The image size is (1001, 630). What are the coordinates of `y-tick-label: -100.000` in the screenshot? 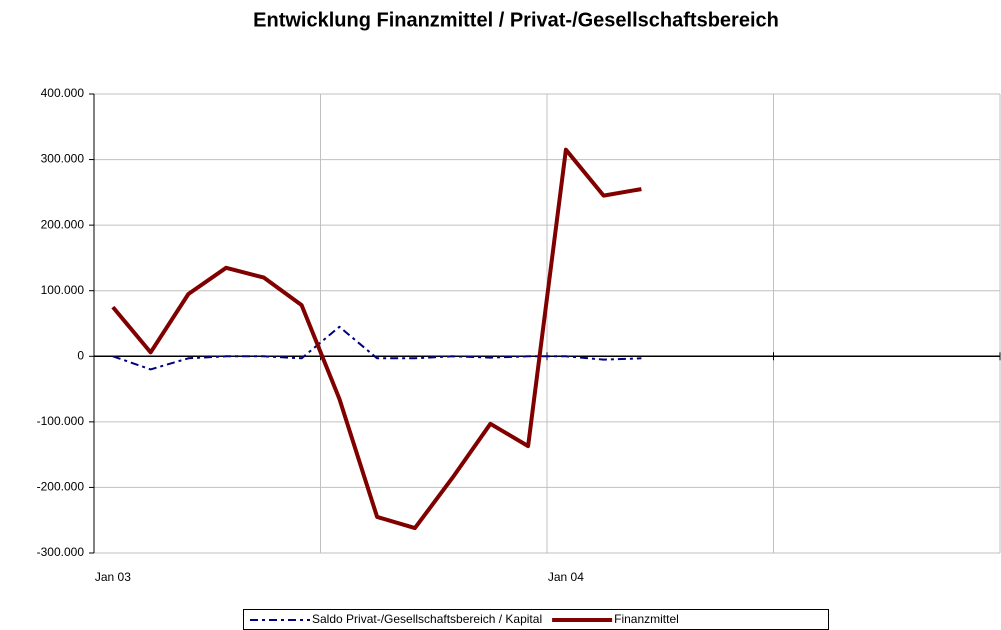 It's located at (61, 421).